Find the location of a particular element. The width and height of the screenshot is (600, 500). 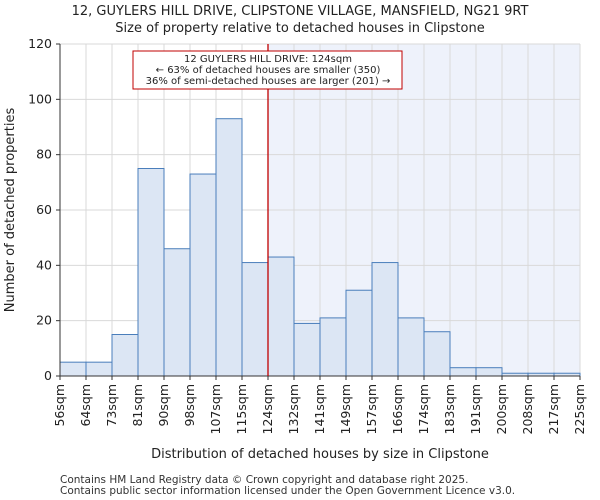

x-tick-label-56sqm: 56sqm is located at coordinates (59, 405).